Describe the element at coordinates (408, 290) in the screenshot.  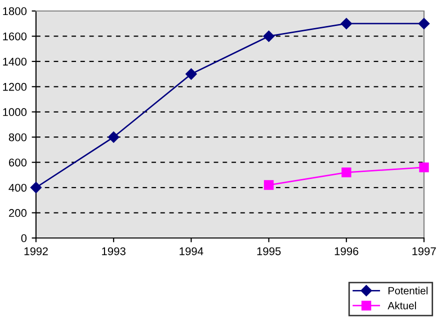
I see `legend-label: Potentiel` at that location.